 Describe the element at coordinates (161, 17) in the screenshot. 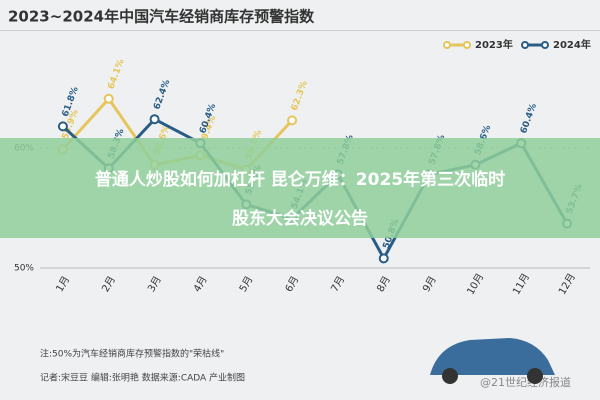

I see `chart-title: 2023~2024年中国汽车经销商库存预警指数` at that location.